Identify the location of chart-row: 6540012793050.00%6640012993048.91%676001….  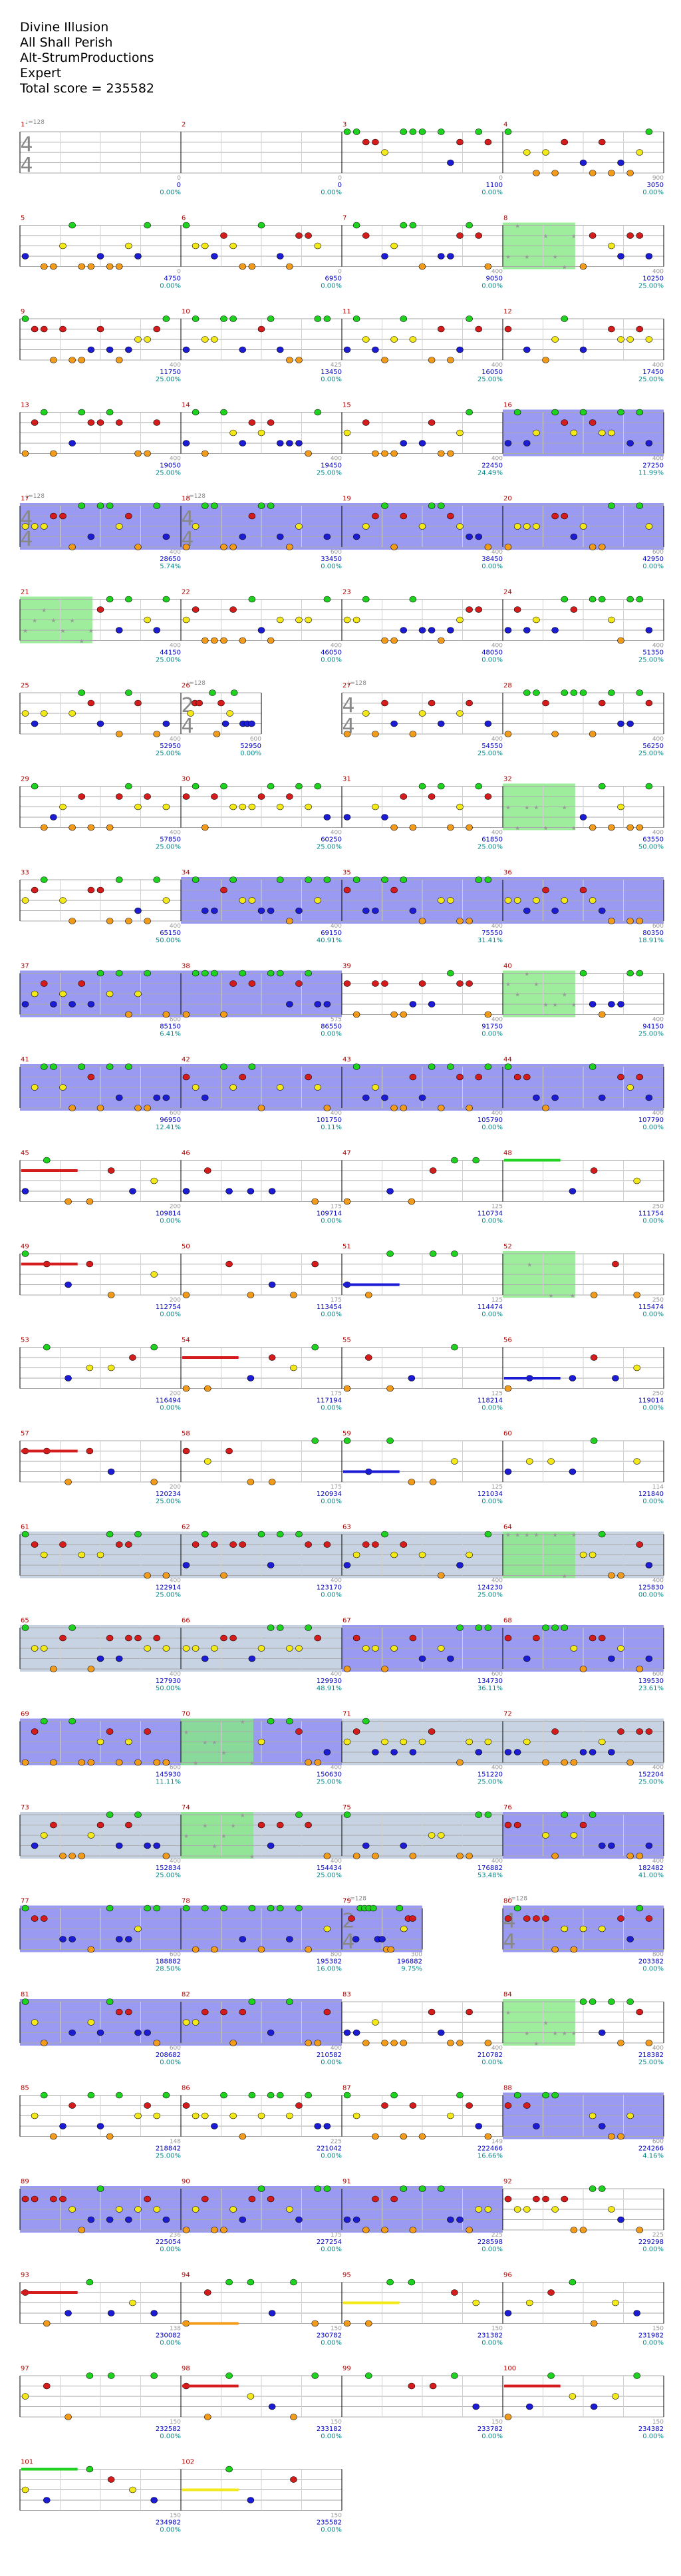
(341, 1654).